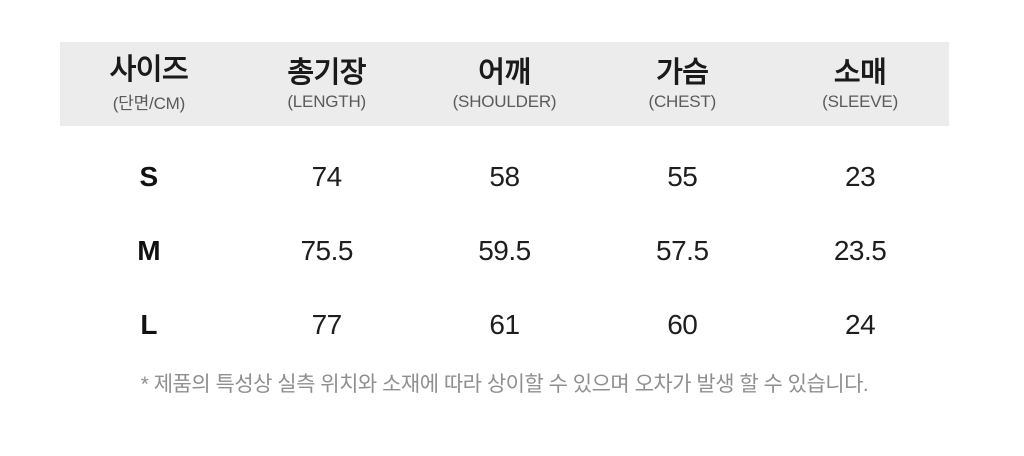  I want to click on column-header-chest: 가슴 (CHEST), so click(682, 84).